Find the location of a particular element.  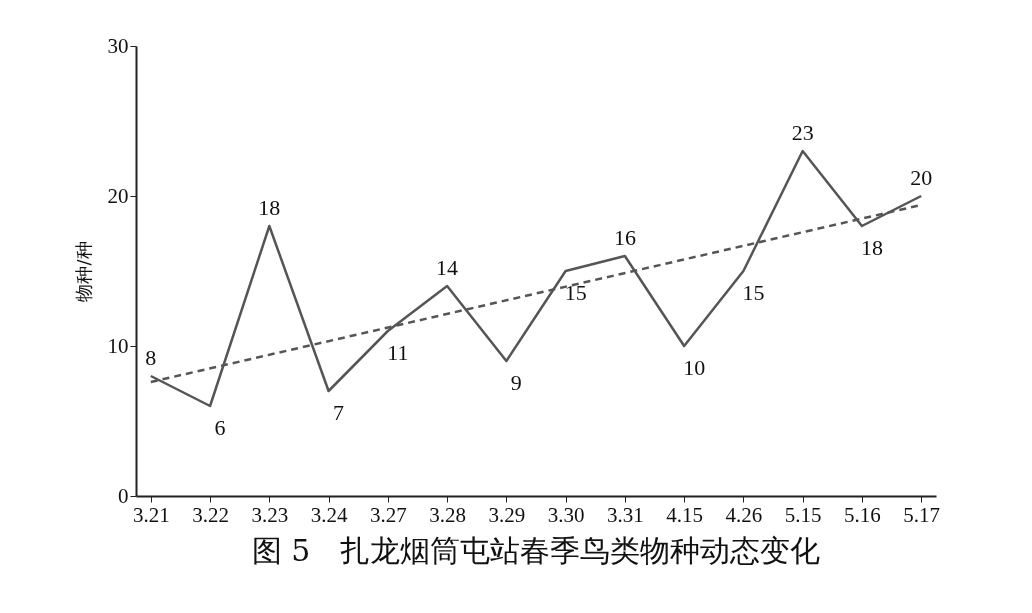

y-tick-label: 30 is located at coordinates (118, 45).